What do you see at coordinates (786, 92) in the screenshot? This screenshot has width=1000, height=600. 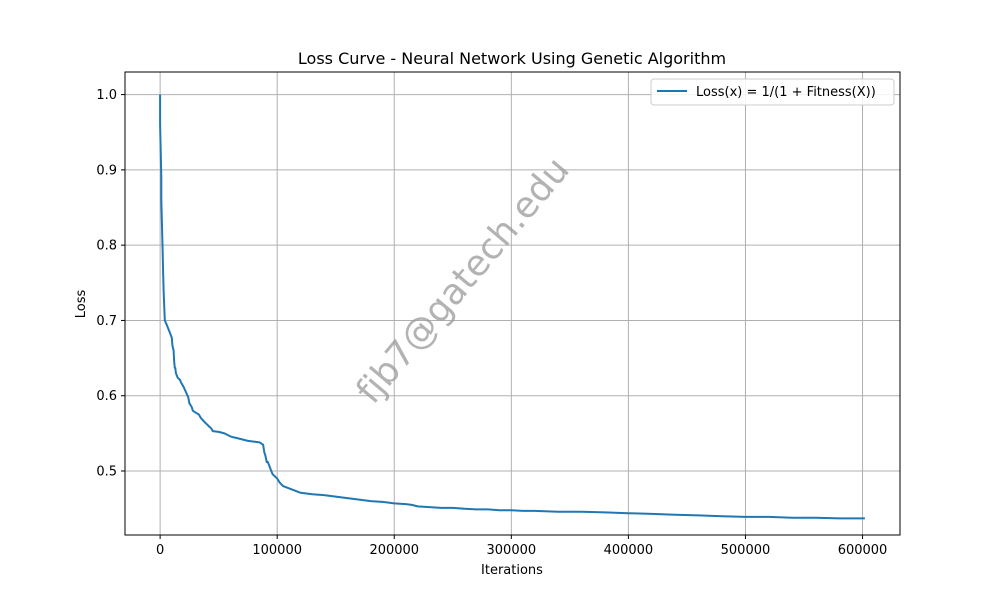 I see `legend-label: Loss(x) = 1/(1 + Fitness(X))` at bounding box center [786, 92].